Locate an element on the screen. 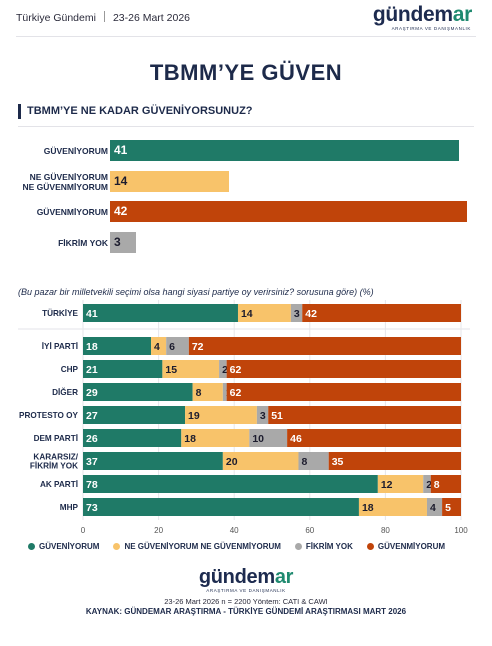 This screenshot has width=492, height=646. segment-value-label: 3 is located at coordinates (263, 416).